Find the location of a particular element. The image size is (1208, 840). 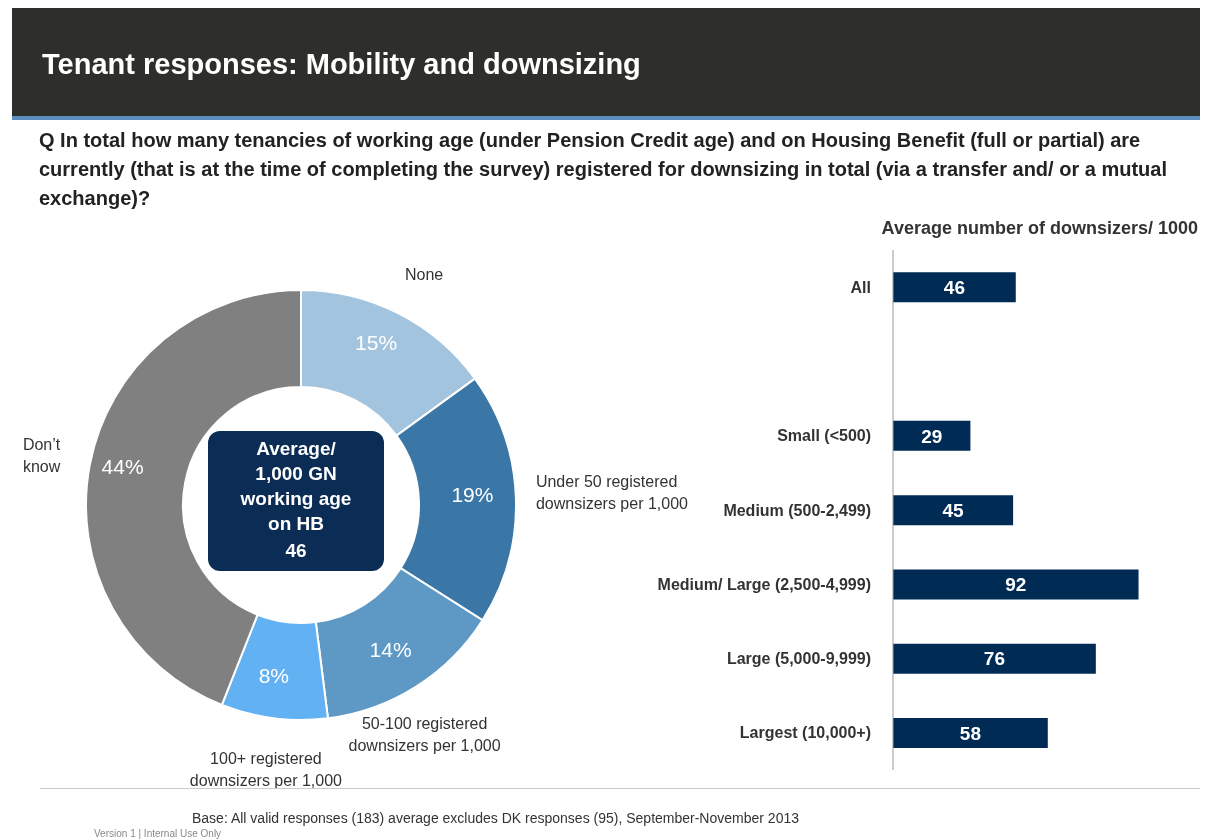

y-tick-label: Medium/ Large (2,500-4,999) is located at coordinates (764, 584).